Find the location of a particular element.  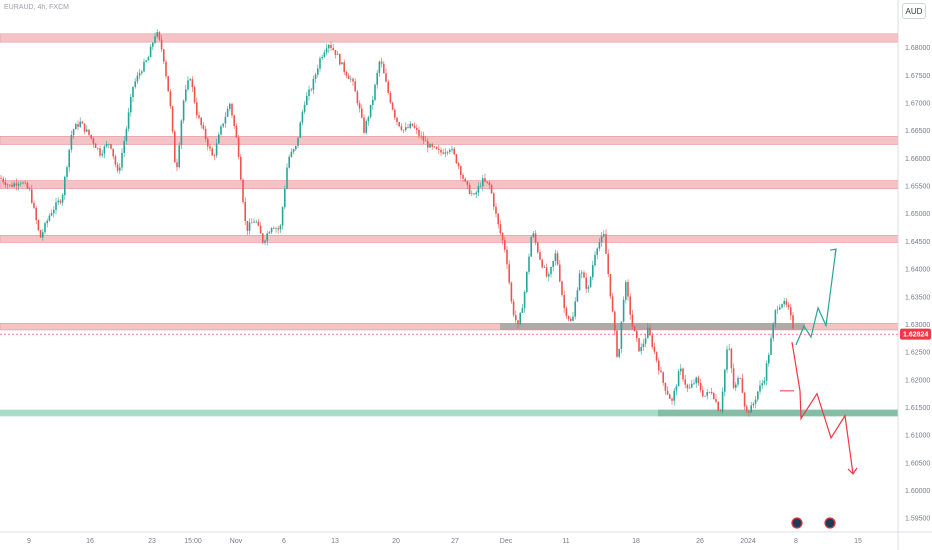

price-tick-label: 1.61500 is located at coordinates (917, 408).